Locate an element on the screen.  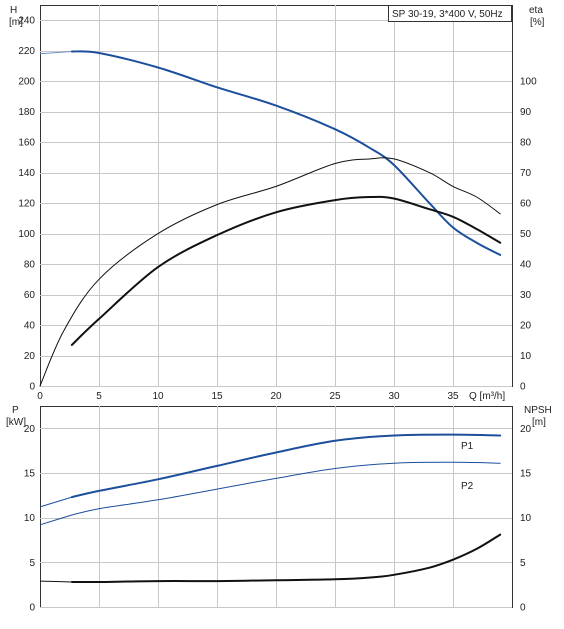
chart-title: SP 30-19, 3*400 V, 50Hz is located at coordinates (447, 14).